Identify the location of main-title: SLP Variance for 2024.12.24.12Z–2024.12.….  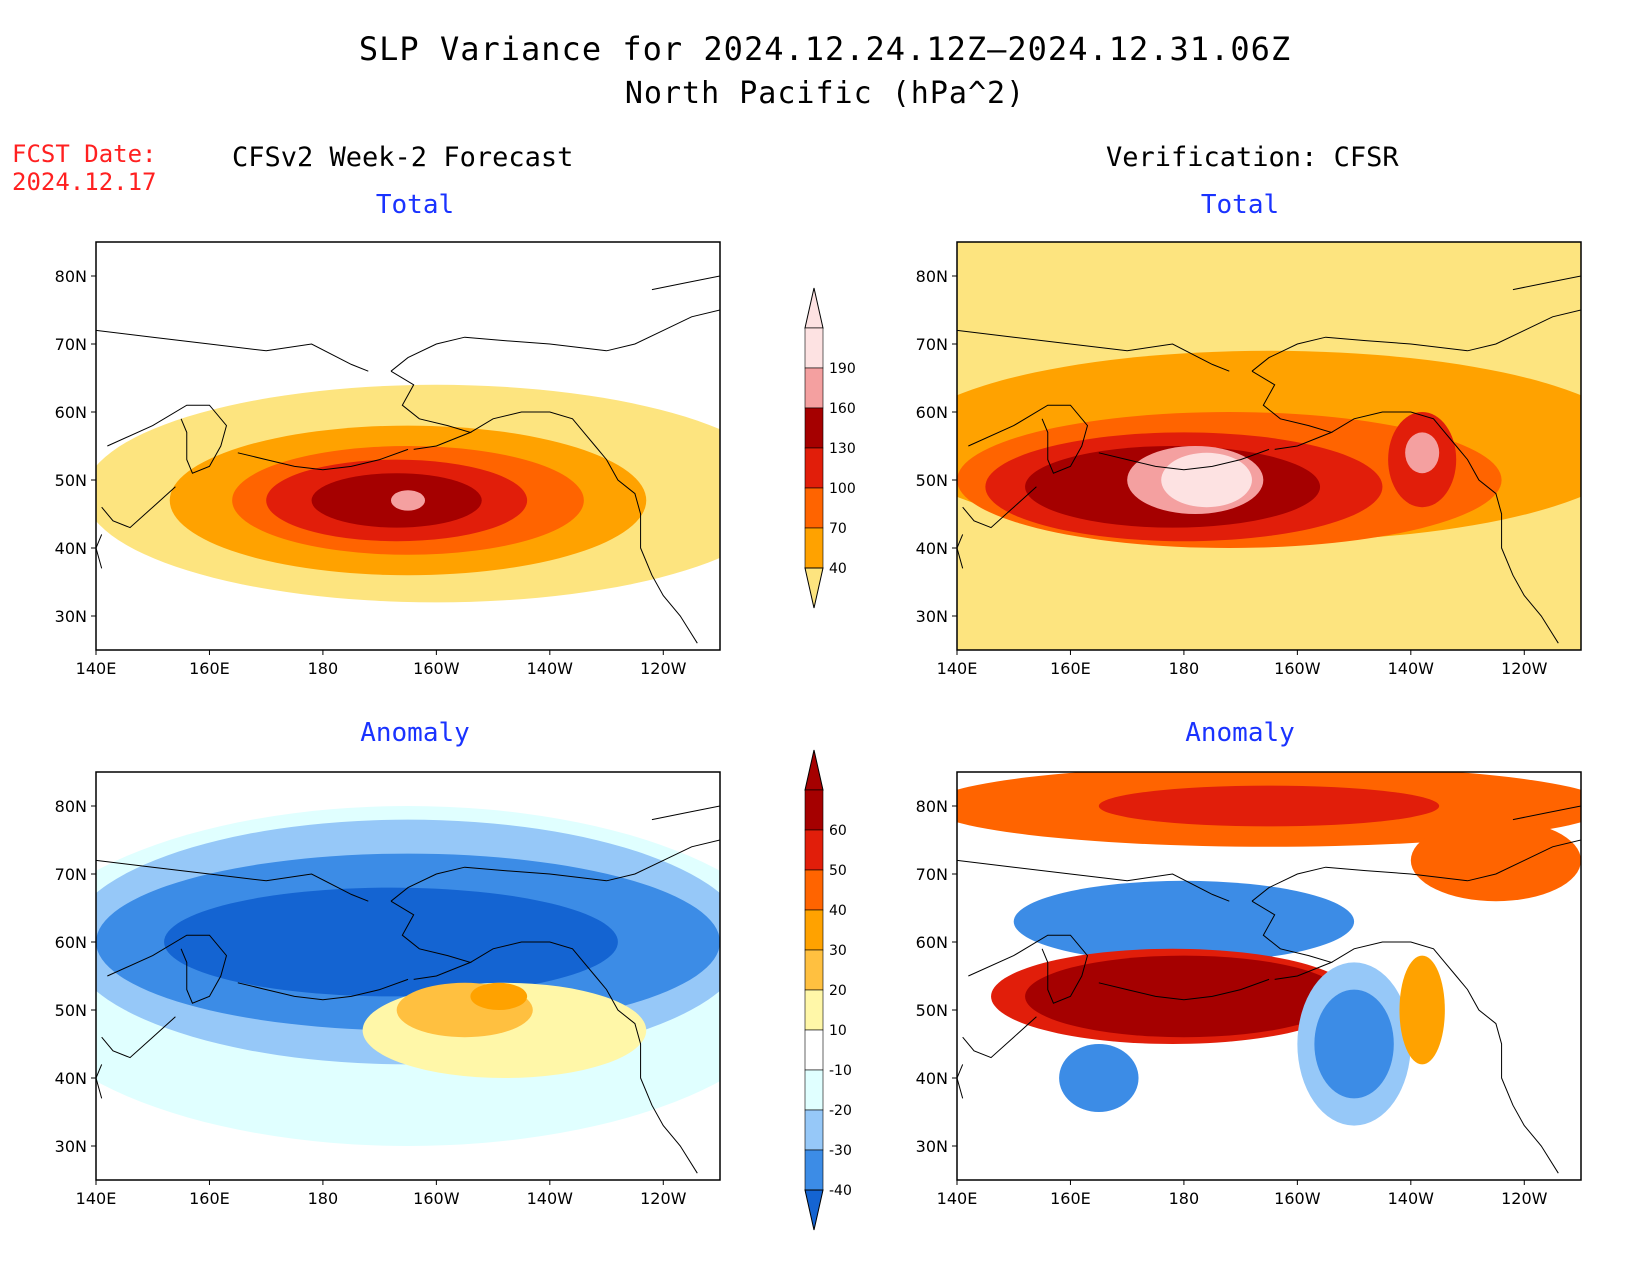
(825, 49).